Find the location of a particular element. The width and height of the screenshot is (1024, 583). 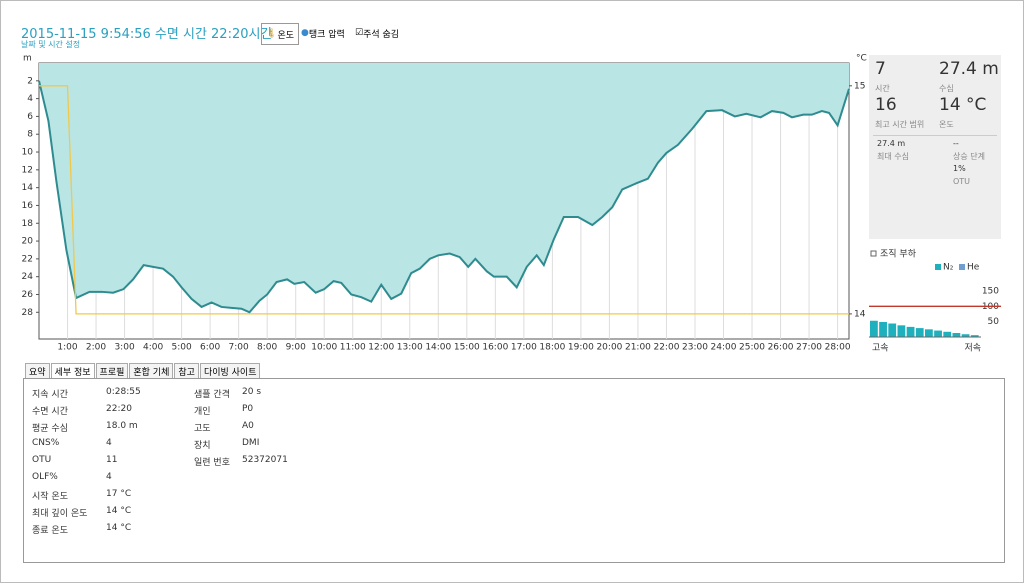

detail-value: 17 °C is located at coordinates (119, 494).